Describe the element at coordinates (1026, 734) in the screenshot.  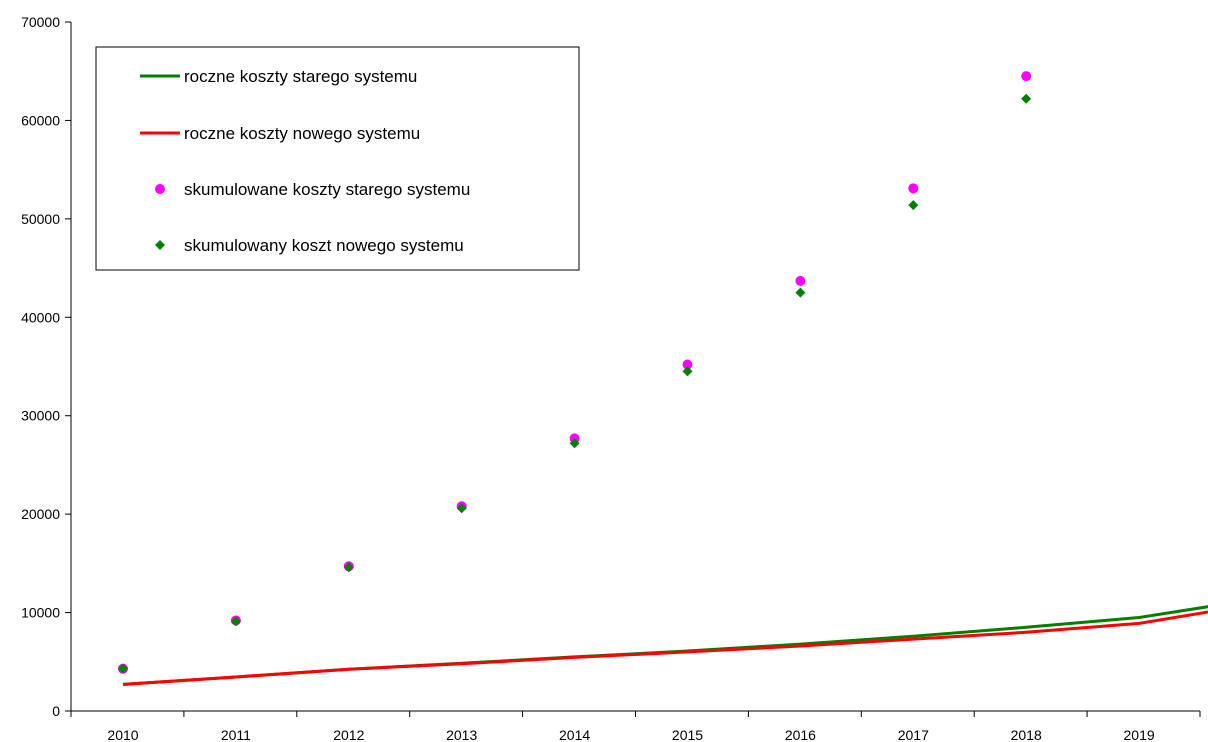
I see `x-tick-label: 2018` at that location.